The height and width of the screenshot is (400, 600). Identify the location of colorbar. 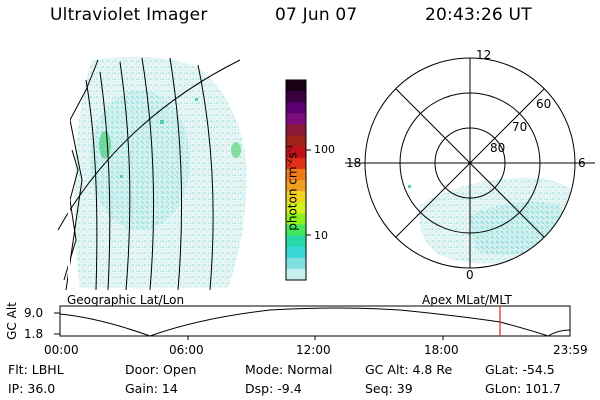
(296, 180).